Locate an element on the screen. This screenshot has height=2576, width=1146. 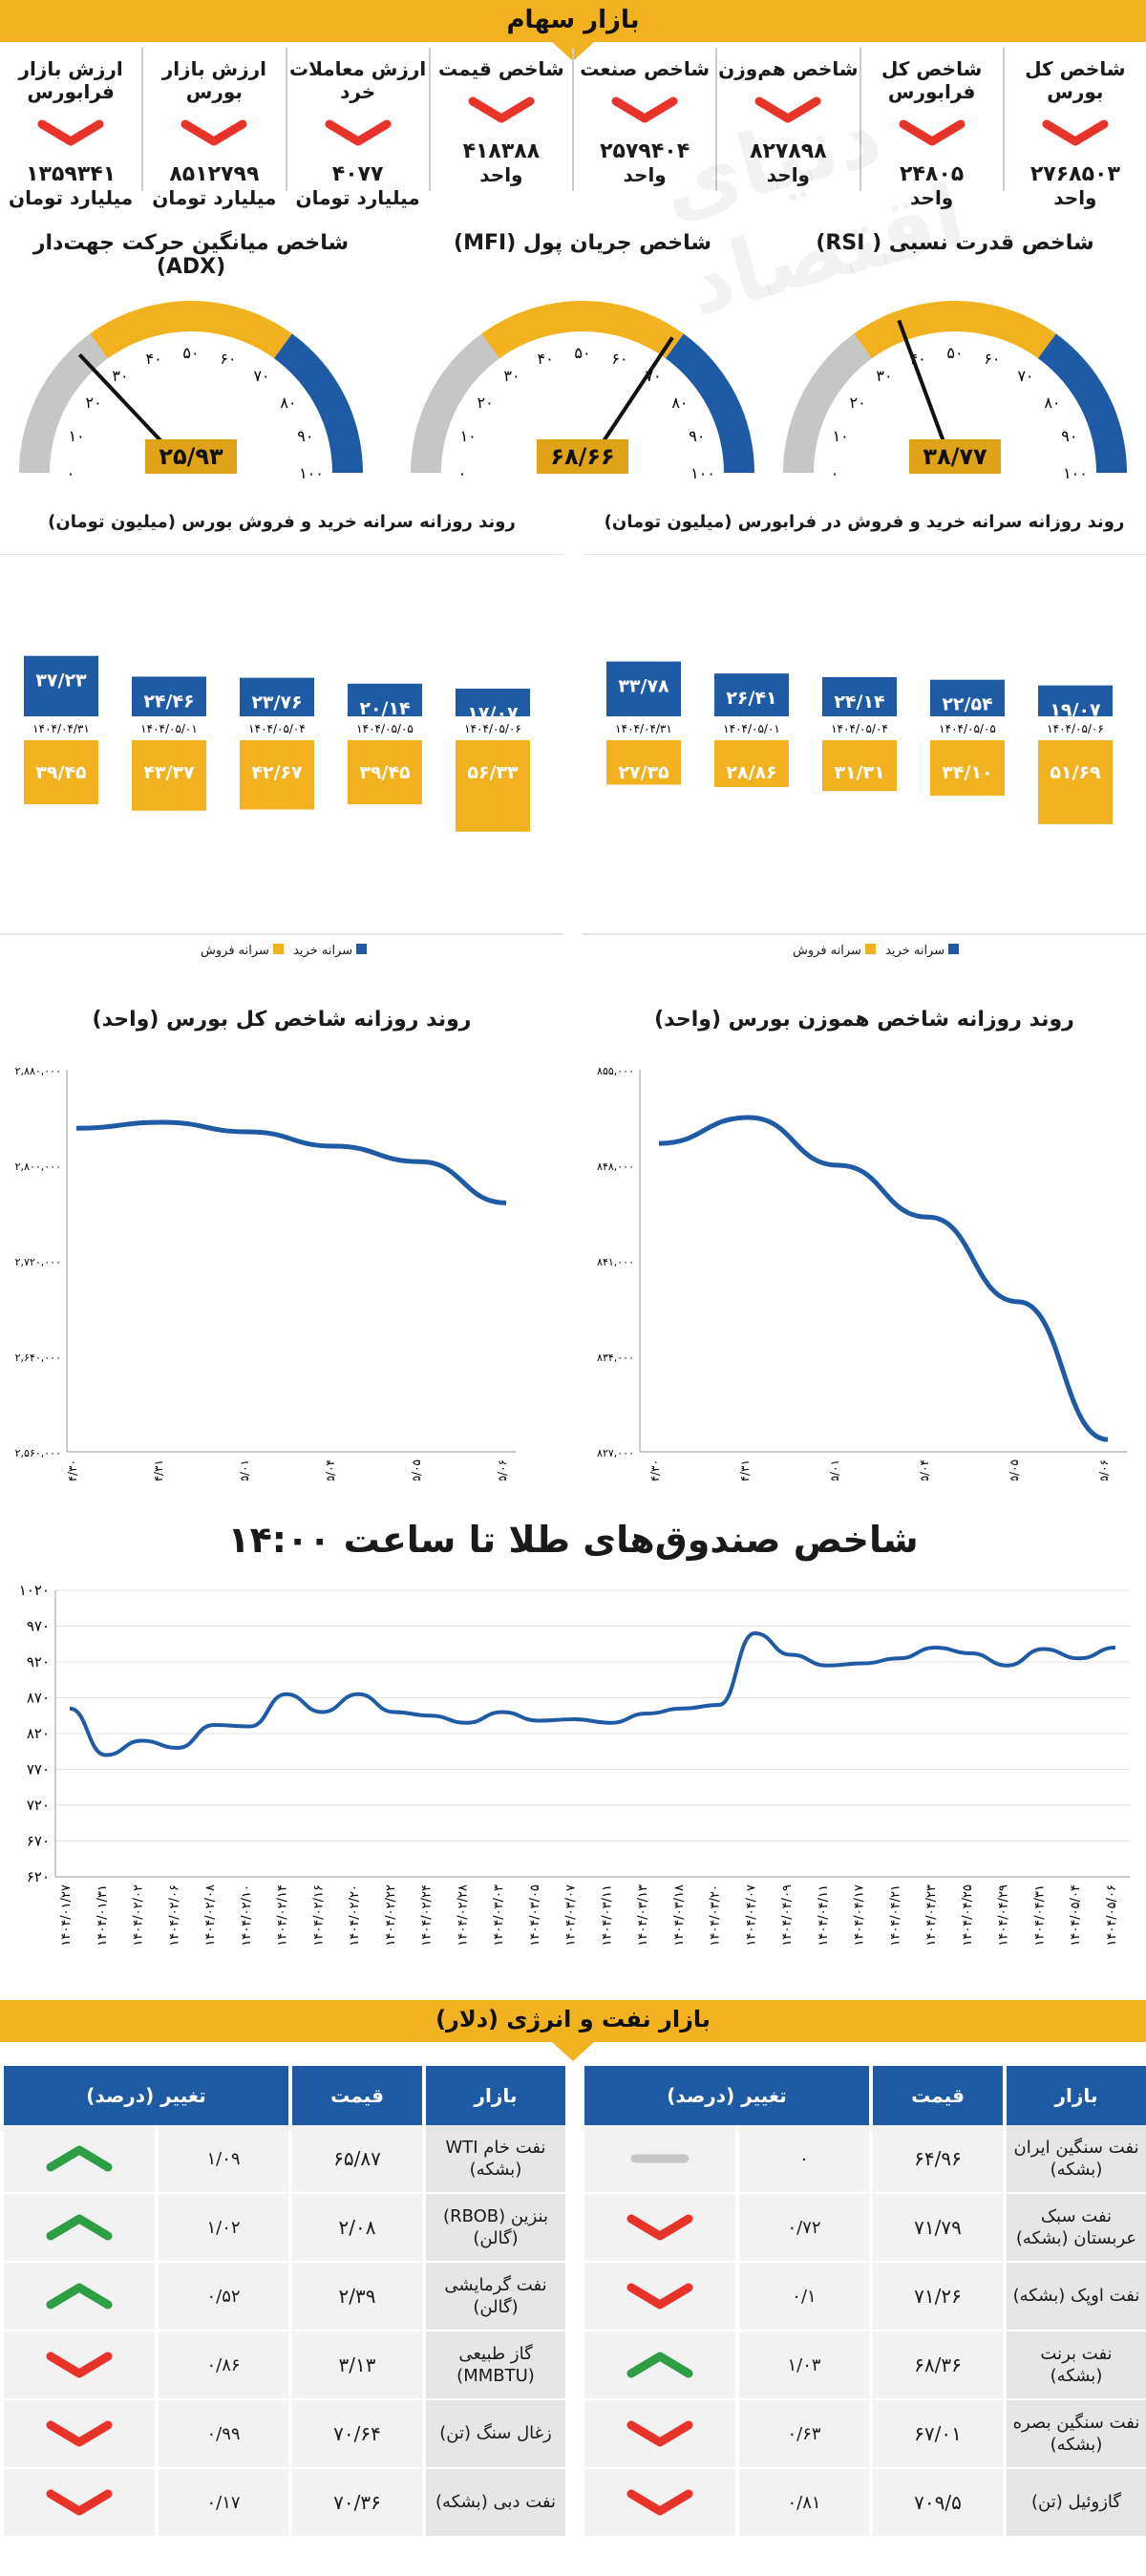
gauge-tick-label: ۸۰ is located at coordinates (288, 403).